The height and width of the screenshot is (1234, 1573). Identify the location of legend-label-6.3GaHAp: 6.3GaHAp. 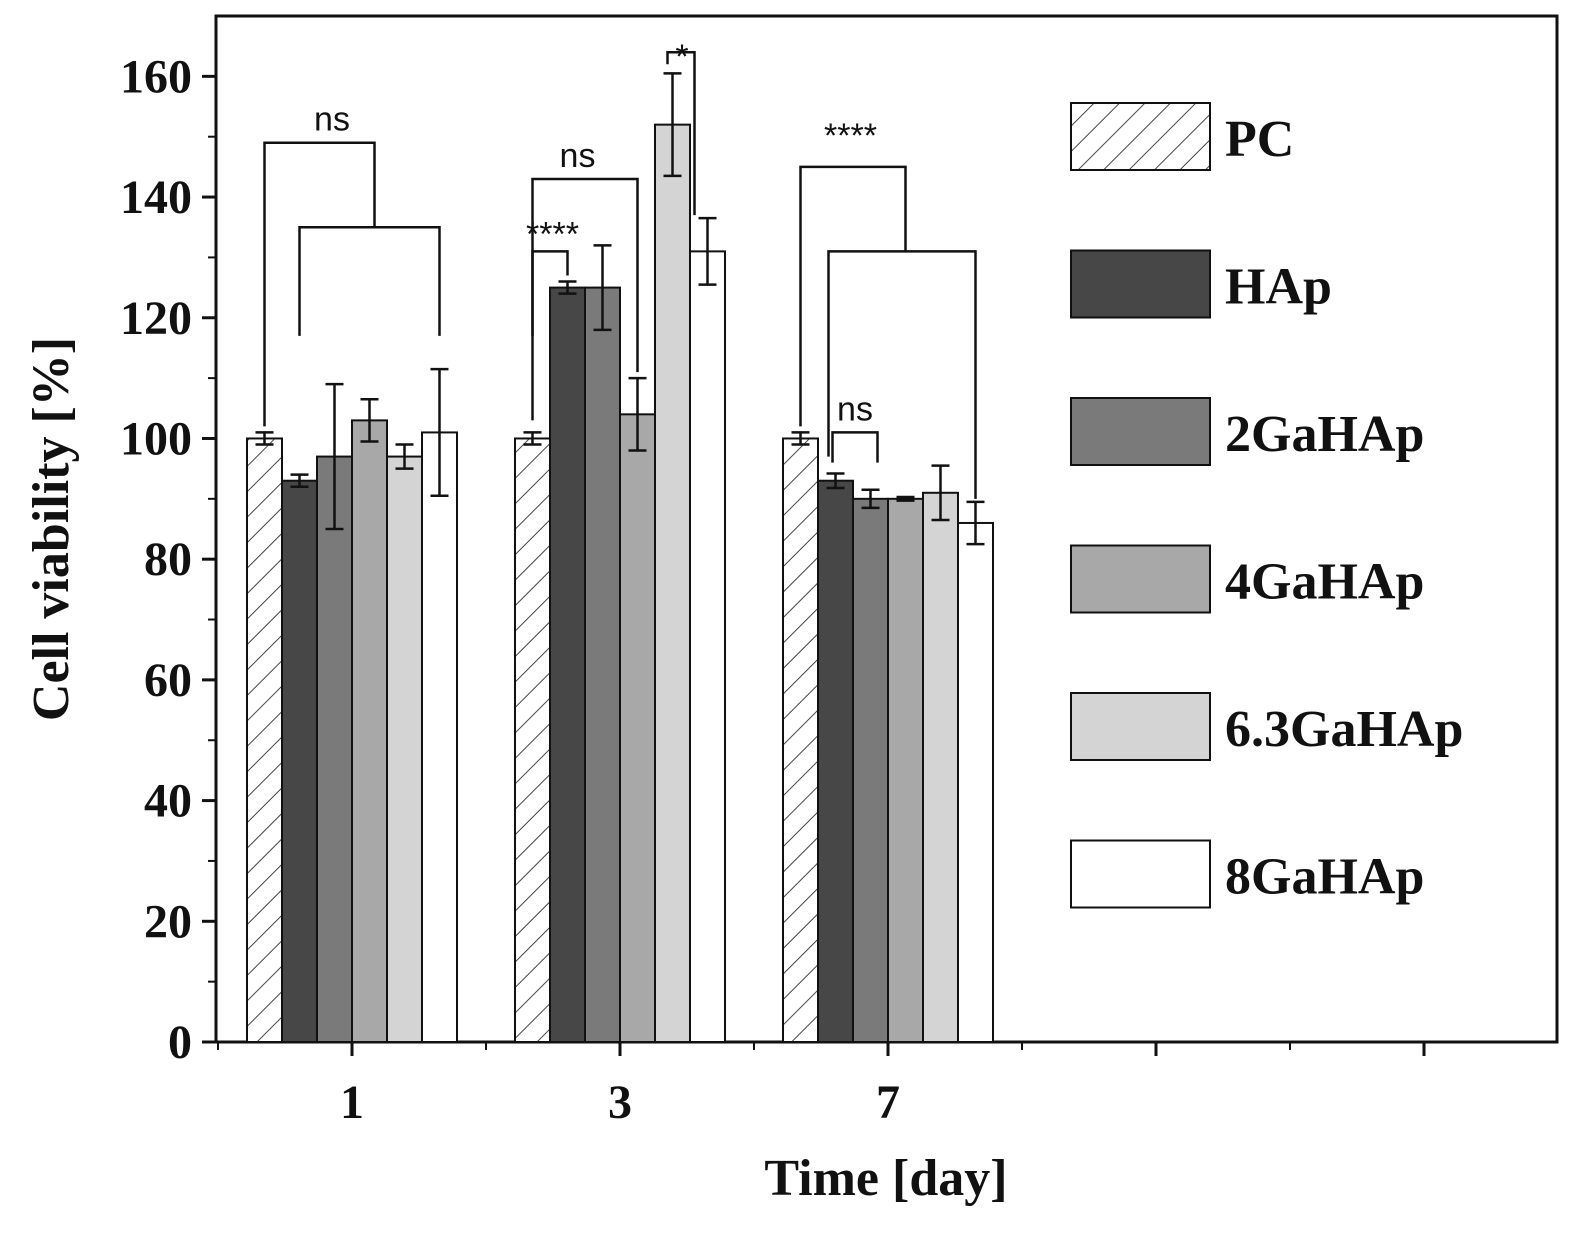
(1344, 729).